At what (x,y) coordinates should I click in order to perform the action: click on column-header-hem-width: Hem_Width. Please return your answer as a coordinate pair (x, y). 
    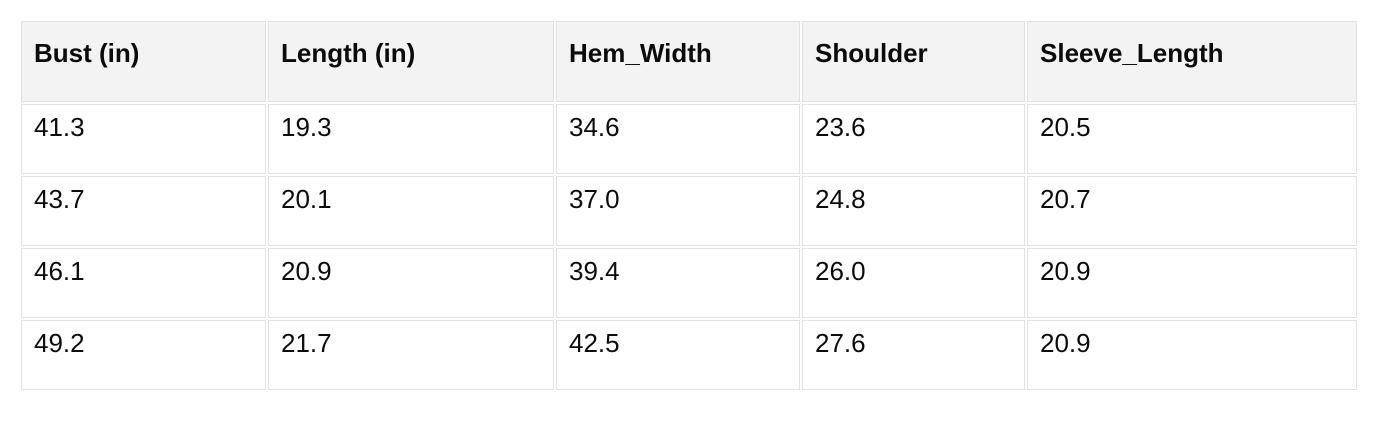
    Looking at the image, I should click on (678, 61).